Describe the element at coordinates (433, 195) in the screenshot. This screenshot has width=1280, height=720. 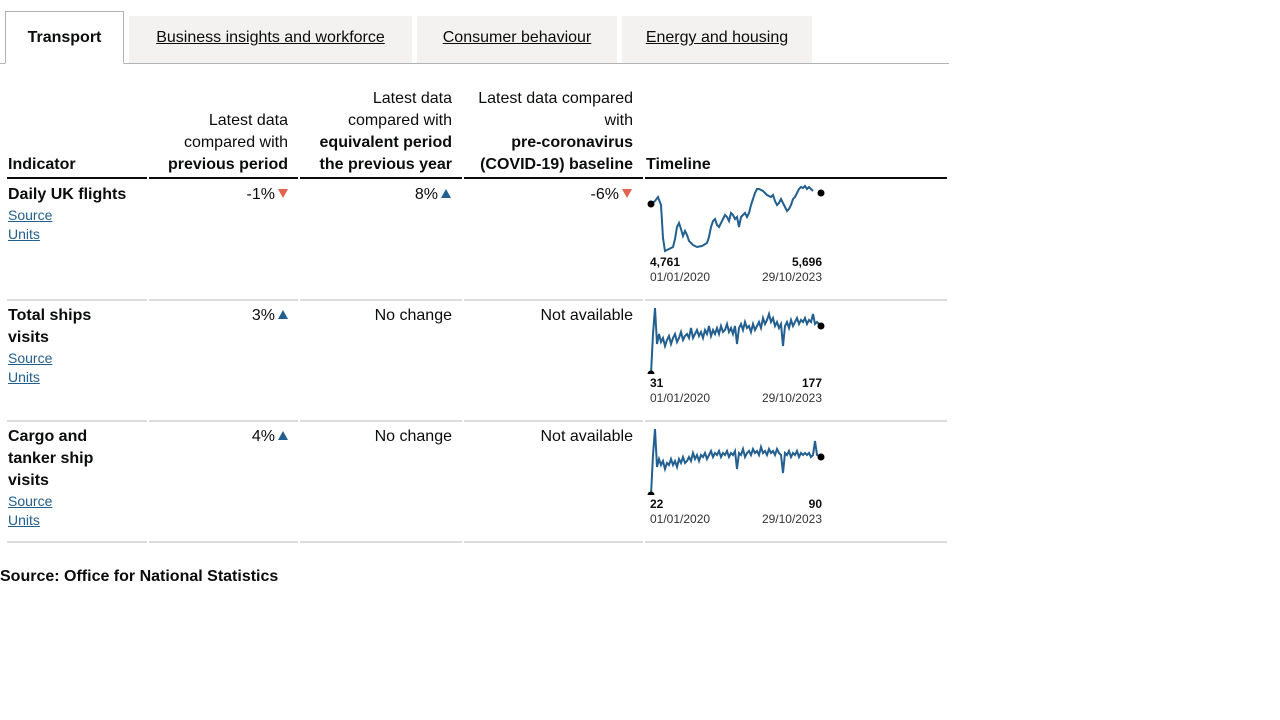
I see `change-previous-year: 8%` at that location.